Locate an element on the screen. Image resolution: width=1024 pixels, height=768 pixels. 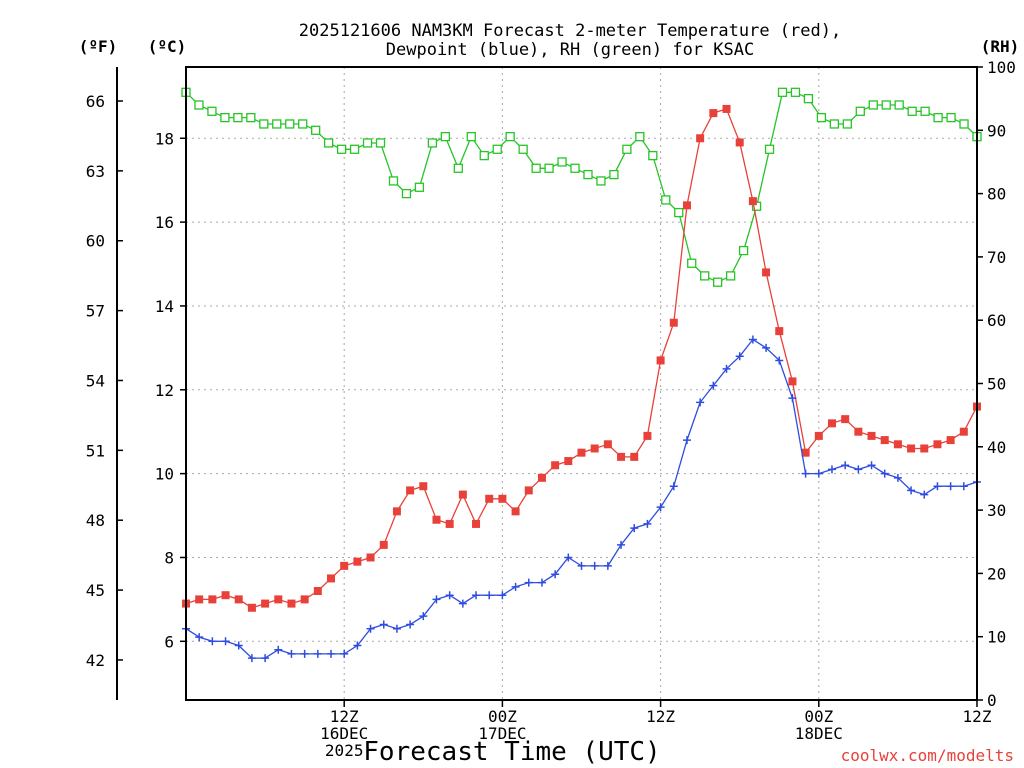
fahrenheit-tick-label: 57 is located at coordinates (95, 311).